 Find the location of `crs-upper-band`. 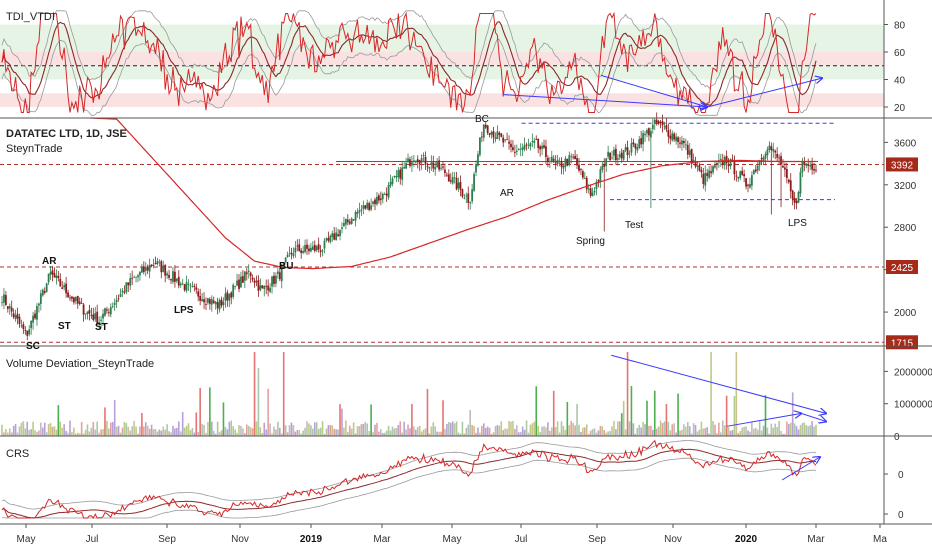

crs-upper-band is located at coordinates (409, 475).